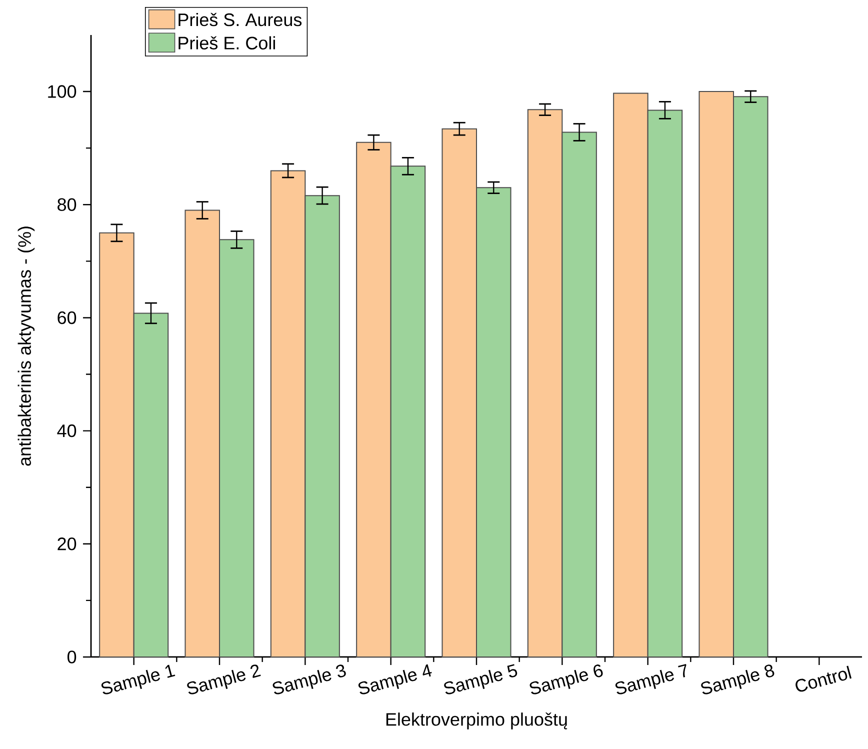 This screenshot has width=868, height=749. Describe the element at coordinates (62, 91) in the screenshot. I see `y-tick-label: 100` at that location.